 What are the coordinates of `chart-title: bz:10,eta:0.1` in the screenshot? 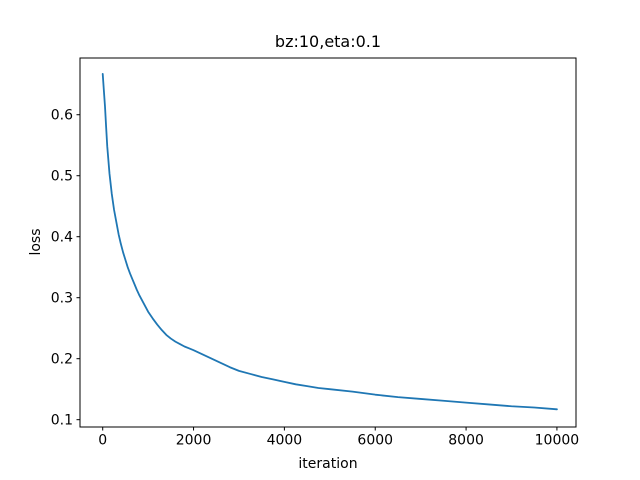 It's located at (328, 41).